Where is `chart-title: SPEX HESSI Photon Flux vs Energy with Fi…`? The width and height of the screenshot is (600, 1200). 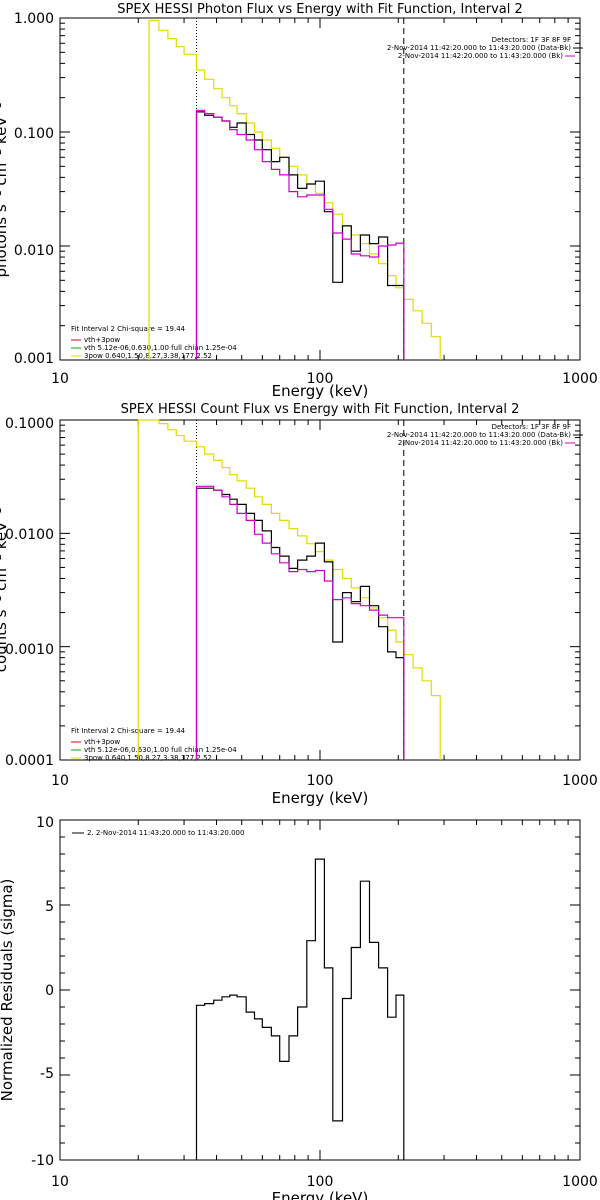
chart-title: SPEX HESSI Photon Flux vs Energy with Fi… is located at coordinates (320, 9).